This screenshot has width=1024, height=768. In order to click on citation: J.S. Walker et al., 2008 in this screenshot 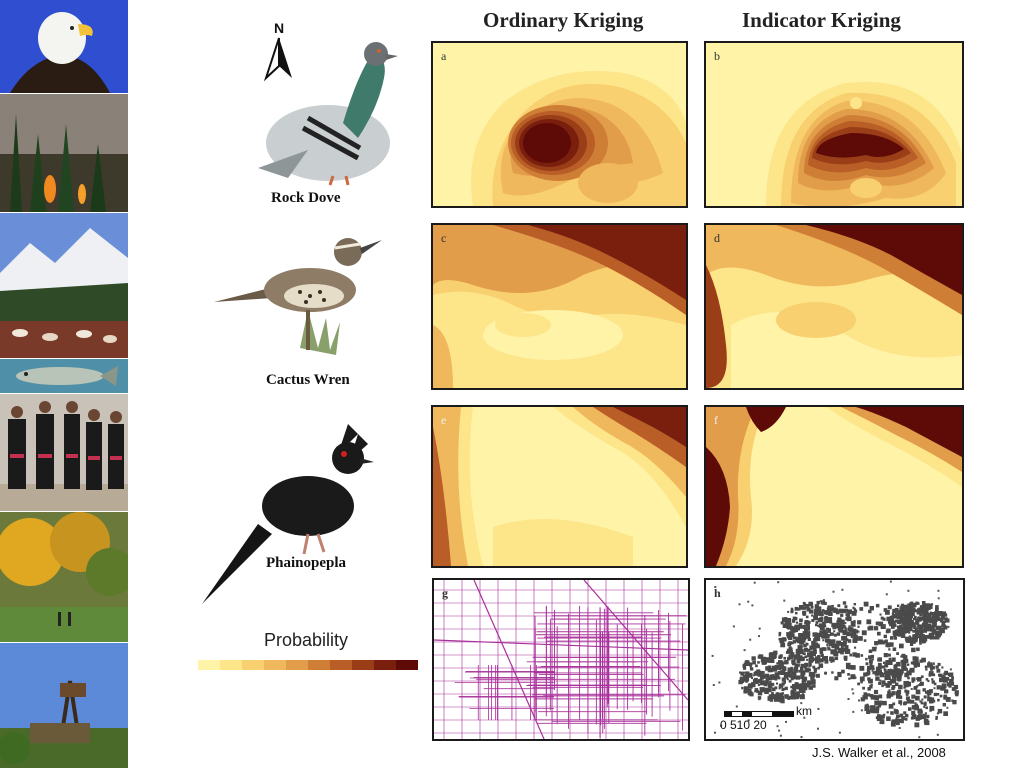, I will do `click(879, 752)`.